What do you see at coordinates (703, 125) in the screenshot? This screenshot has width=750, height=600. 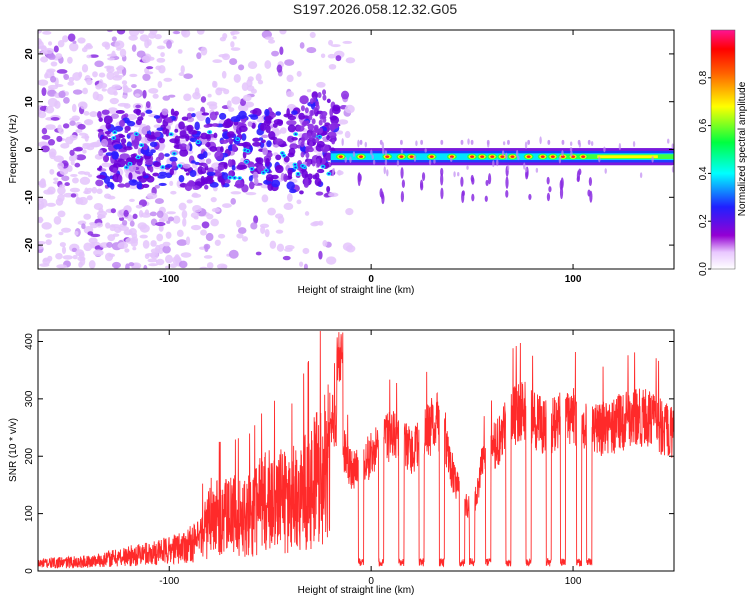 I see `colorbar-tick-label: 0.6` at bounding box center [703, 125].